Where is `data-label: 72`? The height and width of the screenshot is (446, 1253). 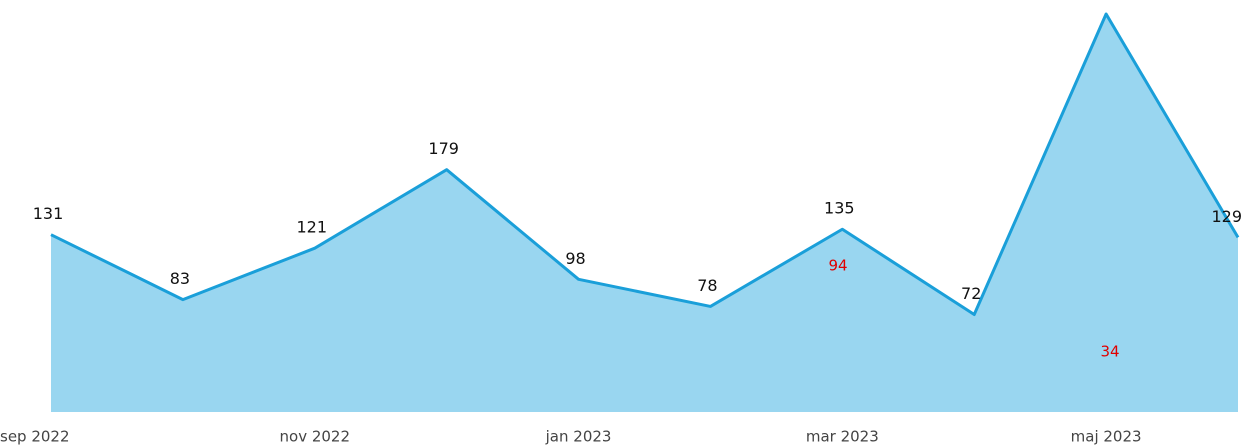
data-label: 72 is located at coordinates (971, 293).